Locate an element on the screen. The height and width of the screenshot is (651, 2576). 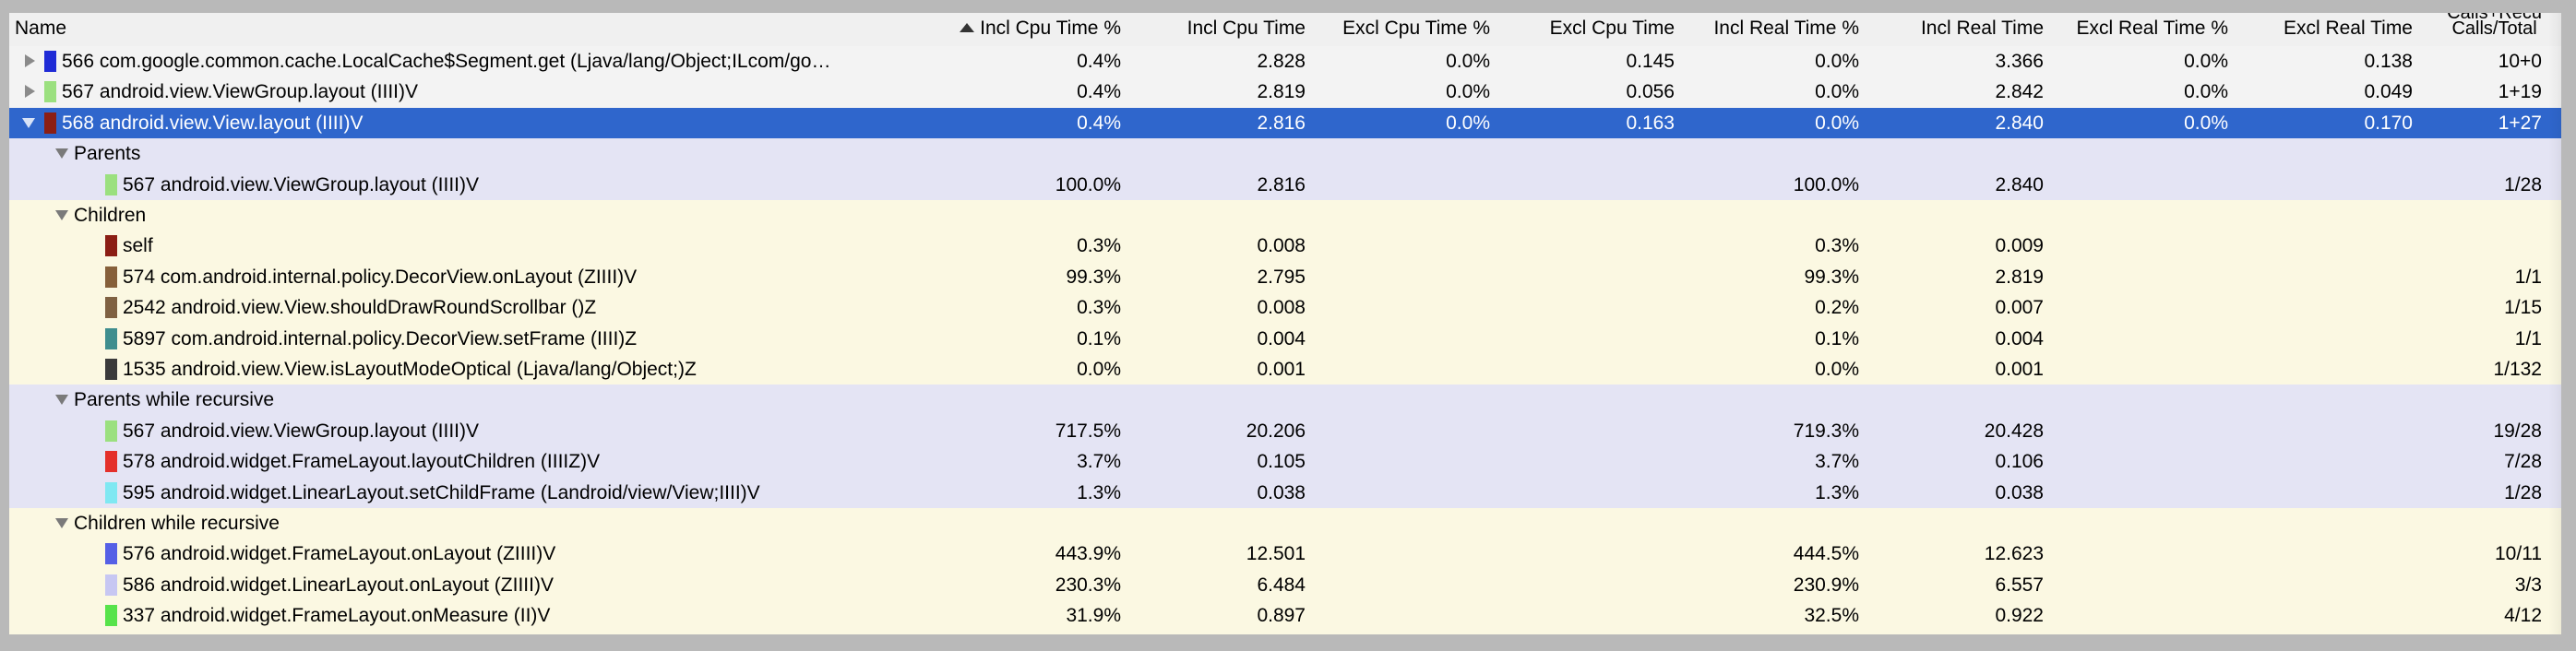
group-header-row: Children is located at coordinates (1285, 215).